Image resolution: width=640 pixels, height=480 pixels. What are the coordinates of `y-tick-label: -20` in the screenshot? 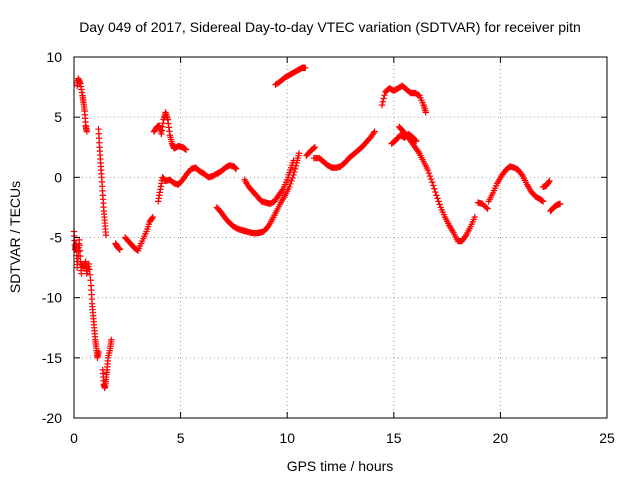 It's located at (52, 418).